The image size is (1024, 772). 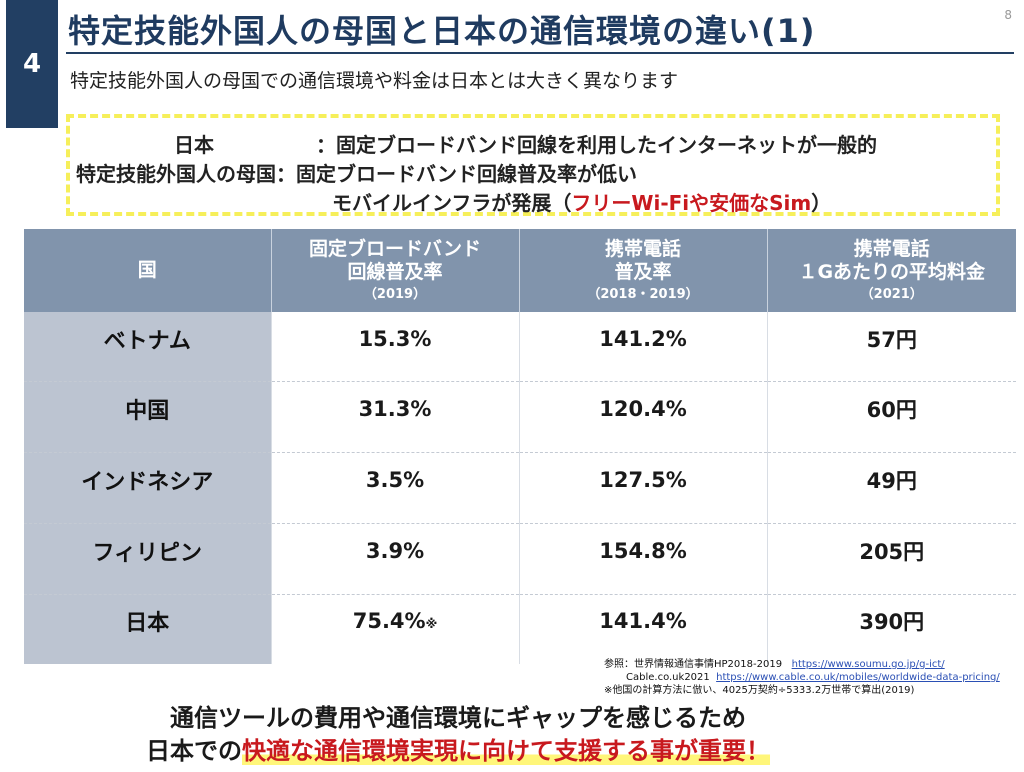 I want to click on row-price: 205円, so click(x=891, y=559).